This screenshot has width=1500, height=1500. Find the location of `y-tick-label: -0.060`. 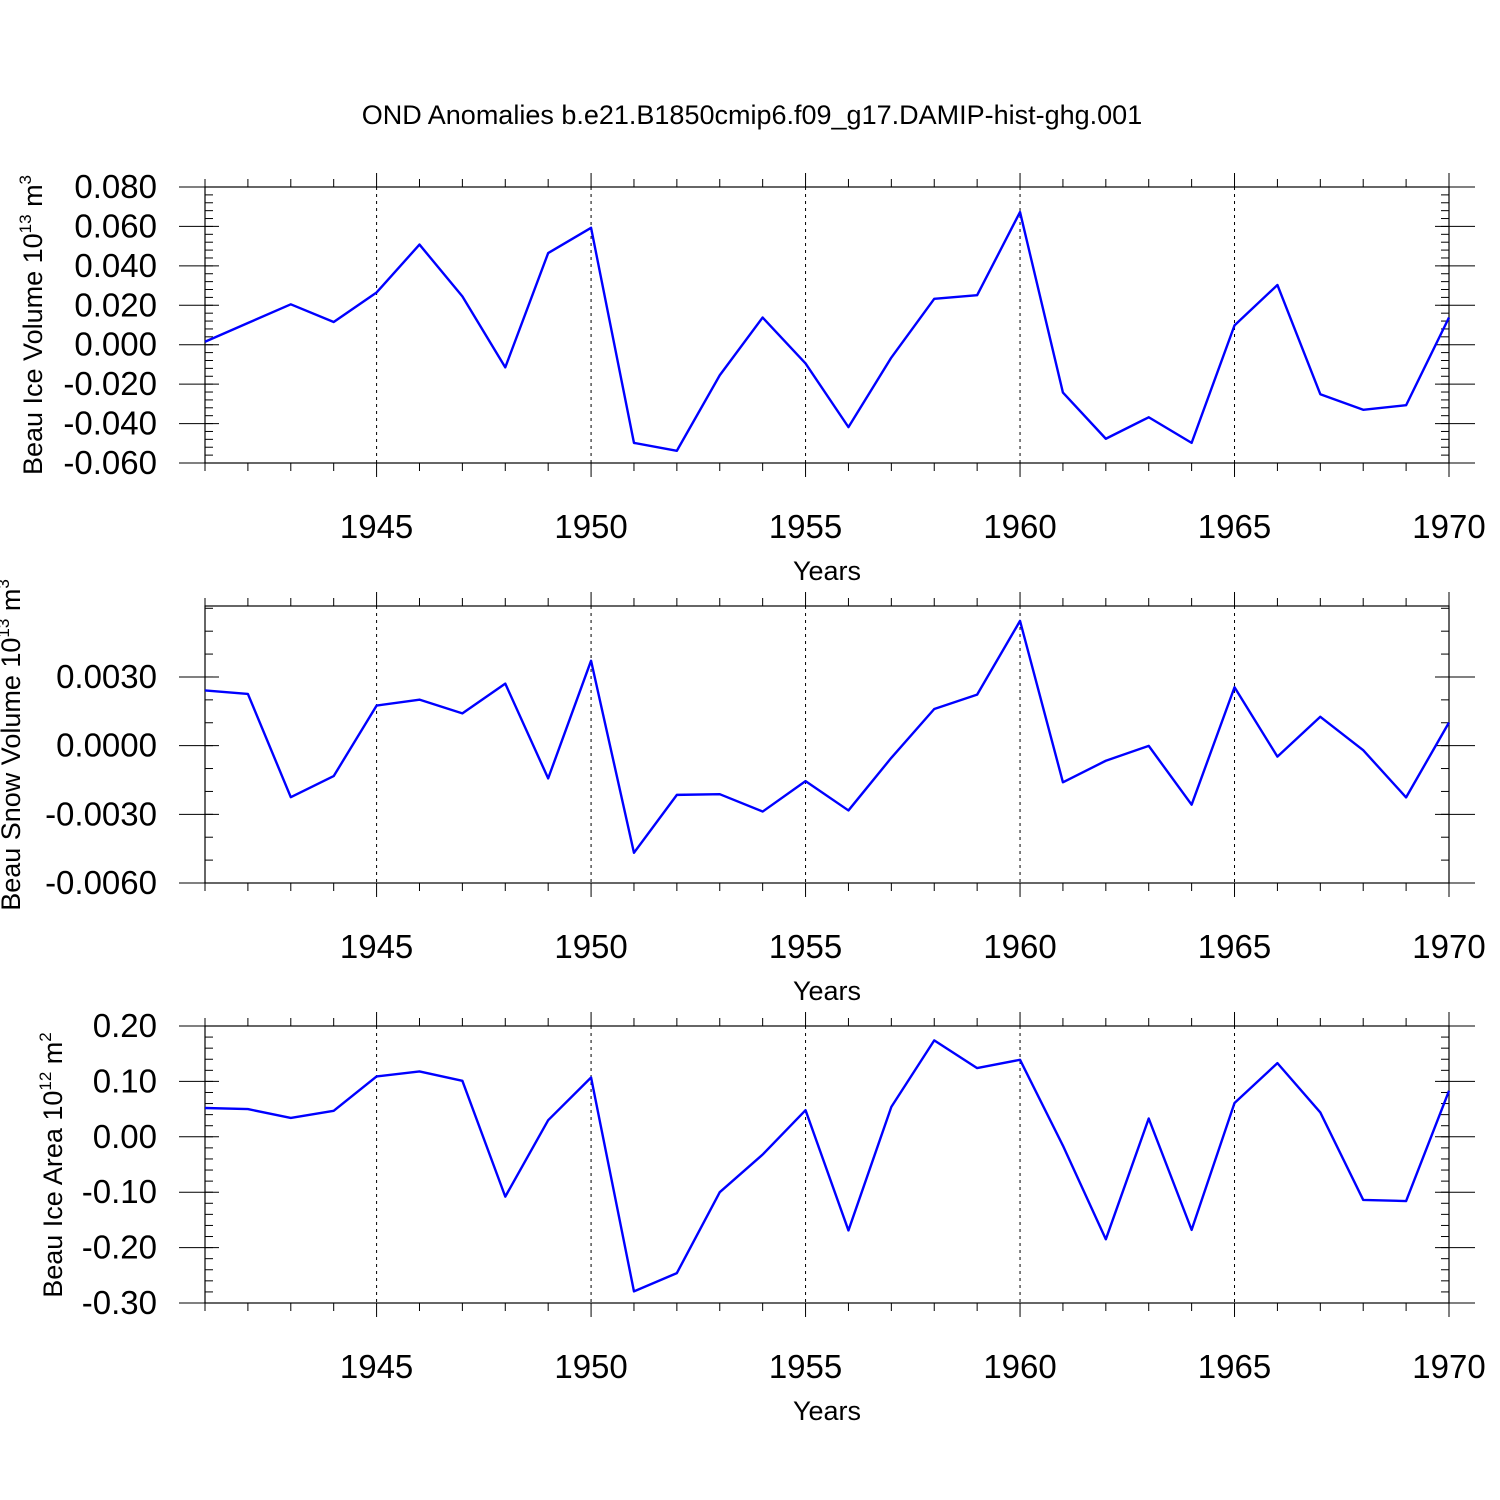

y-tick-label: -0.060 is located at coordinates (110, 462).